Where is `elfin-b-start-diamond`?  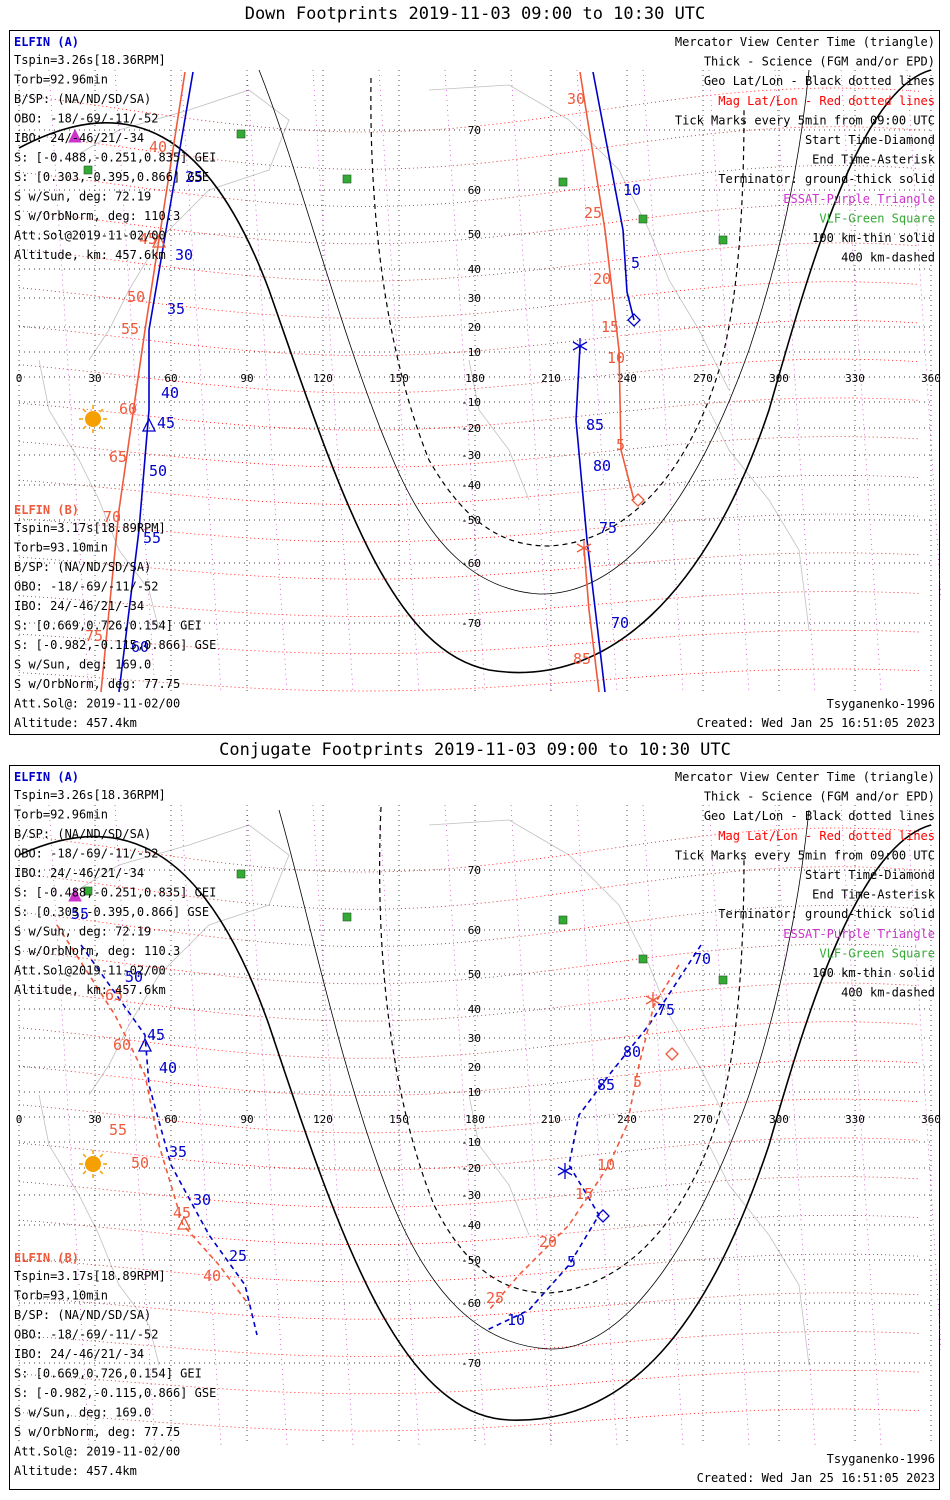 elfin-b-start-diamond is located at coordinates (672, 1054).